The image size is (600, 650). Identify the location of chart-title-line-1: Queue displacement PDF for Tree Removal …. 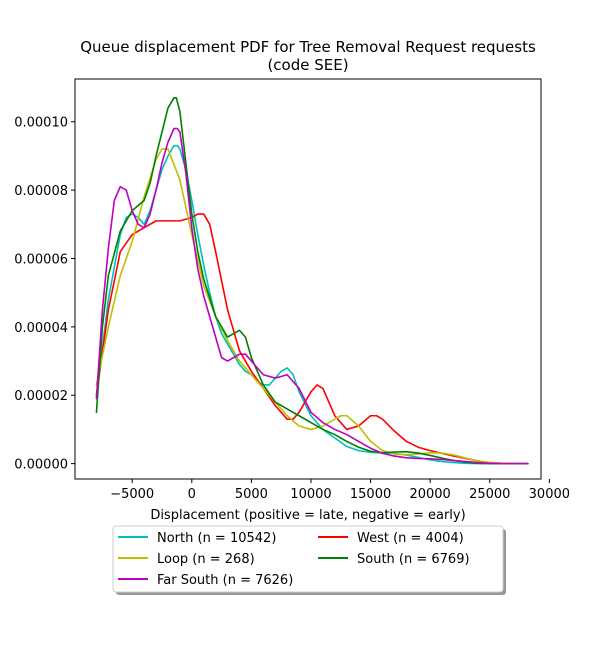
(308, 47).